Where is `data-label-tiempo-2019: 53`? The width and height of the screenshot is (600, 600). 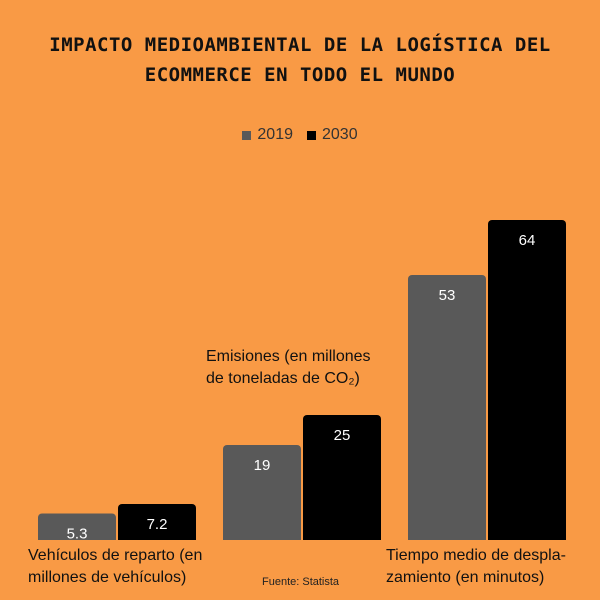 data-label-tiempo-2019: 53 is located at coordinates (447, 295).